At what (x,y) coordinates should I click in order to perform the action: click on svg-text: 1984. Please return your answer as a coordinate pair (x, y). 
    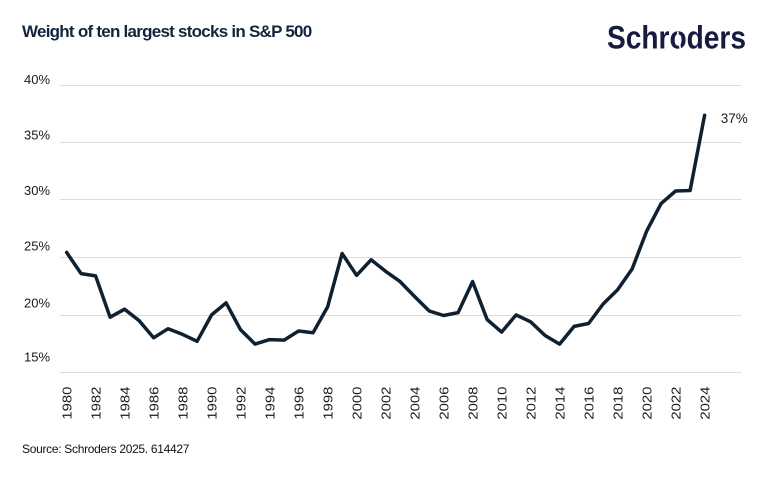
    Looking at the image, I should click on (124, 403).